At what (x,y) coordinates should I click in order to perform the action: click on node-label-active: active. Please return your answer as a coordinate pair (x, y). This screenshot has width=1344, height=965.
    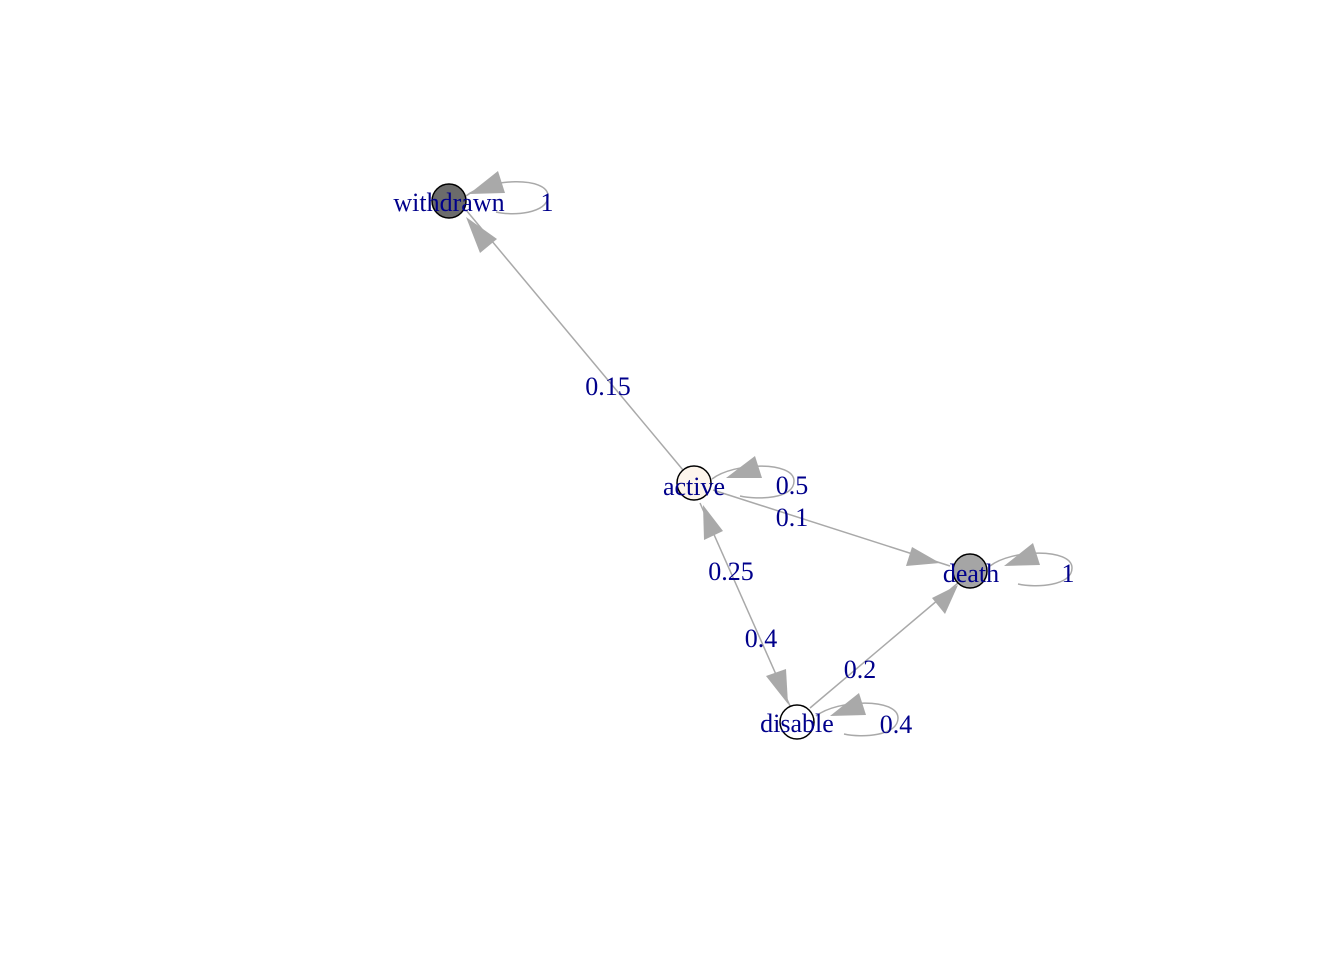
    Looking at the image, I should click on (694, 486).